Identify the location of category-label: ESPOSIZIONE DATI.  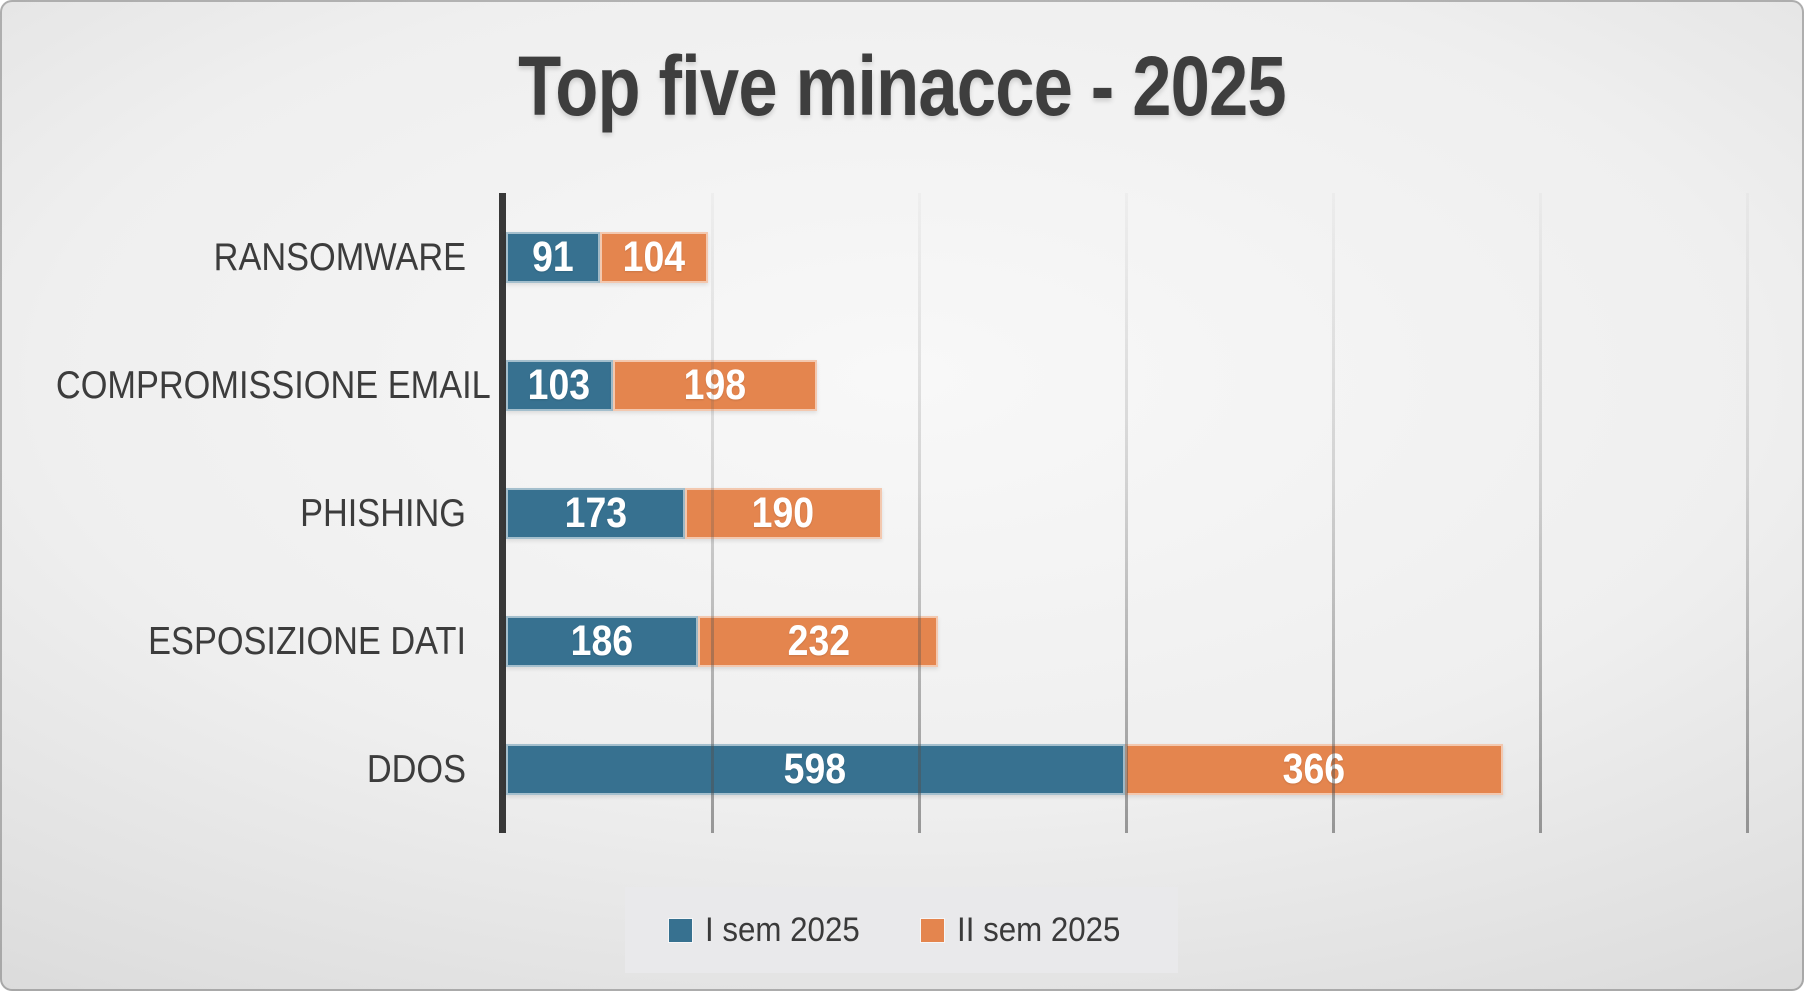
(307, 641).